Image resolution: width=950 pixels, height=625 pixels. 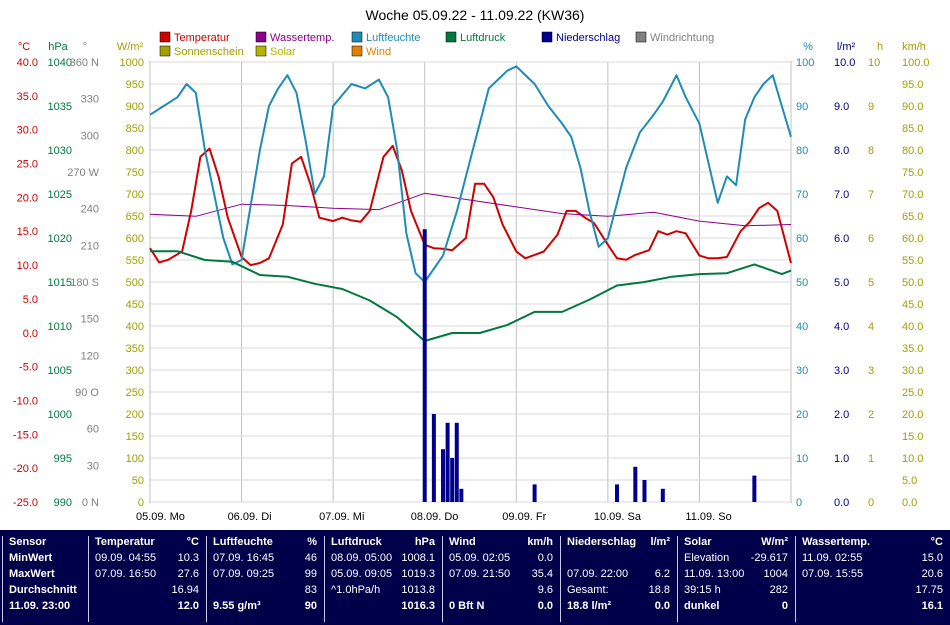 What do you see at coordinates (871, 151) in the screenshot?
I see `axis-tick-sunshine: 8` at bounding box center [871, 151].